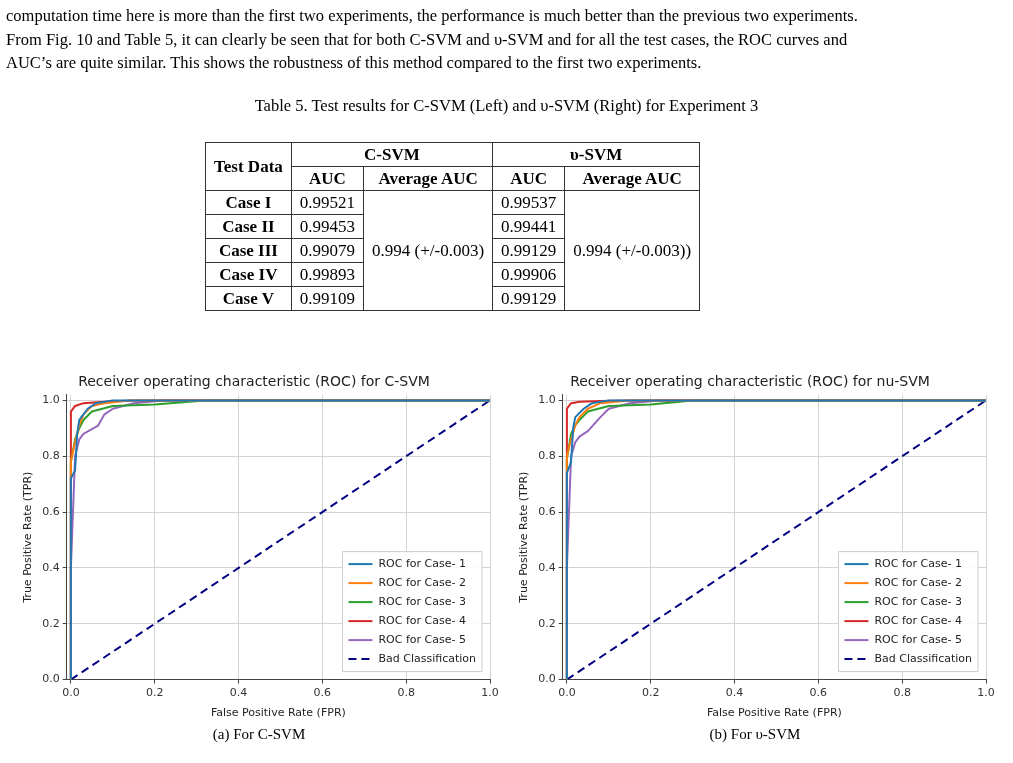 This screenshot has width=1013, height=763. I want to click on text: 0.99521, so click(327, 202).